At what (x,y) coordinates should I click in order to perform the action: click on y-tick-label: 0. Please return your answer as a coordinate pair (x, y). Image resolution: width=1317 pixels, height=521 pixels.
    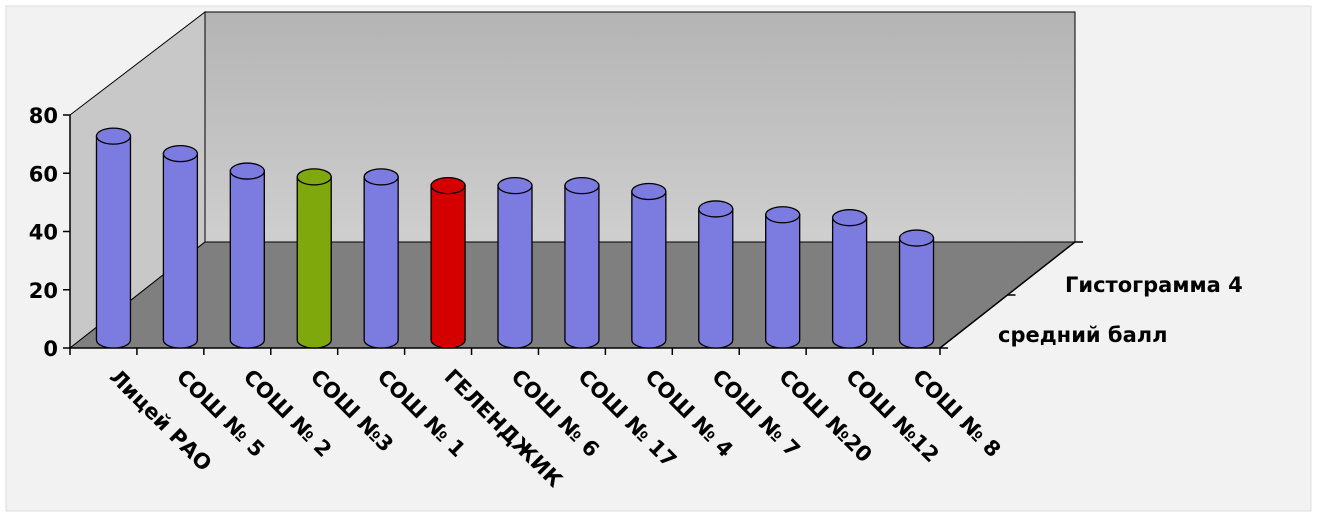
    Looking at the image, I should click on (50, 349).